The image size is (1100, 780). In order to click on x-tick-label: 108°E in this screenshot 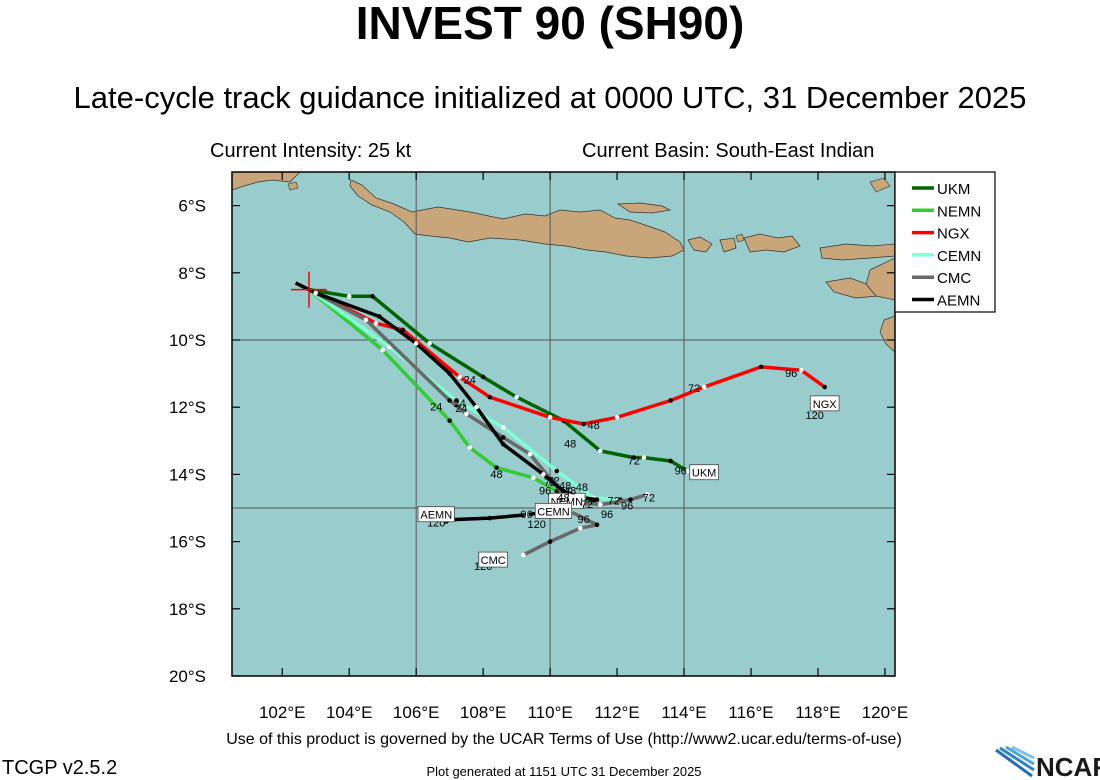, I will do `click(483, 712)`.